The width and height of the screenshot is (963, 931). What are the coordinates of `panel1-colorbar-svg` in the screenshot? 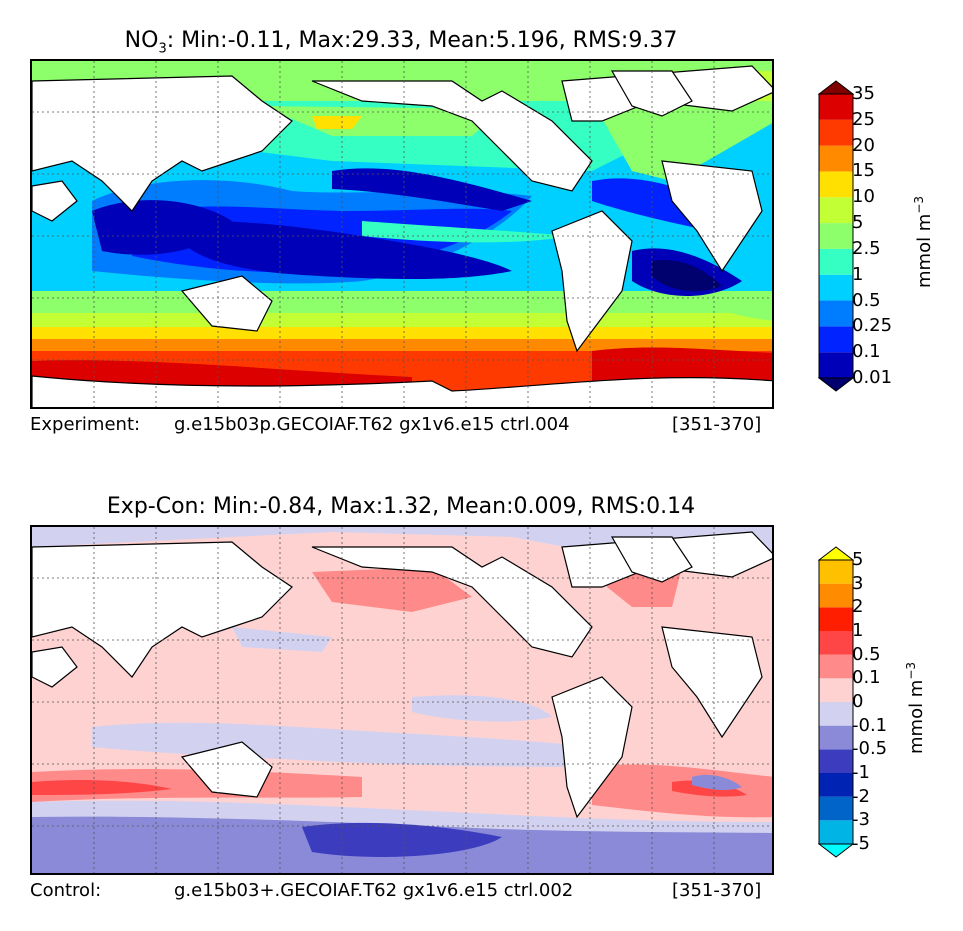 It's located at (836, 236).